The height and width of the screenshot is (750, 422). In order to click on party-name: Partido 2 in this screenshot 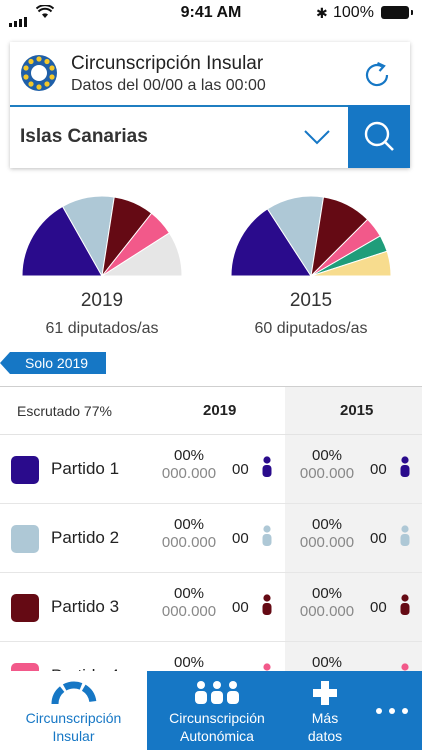, I will do `click(85, 537)`.